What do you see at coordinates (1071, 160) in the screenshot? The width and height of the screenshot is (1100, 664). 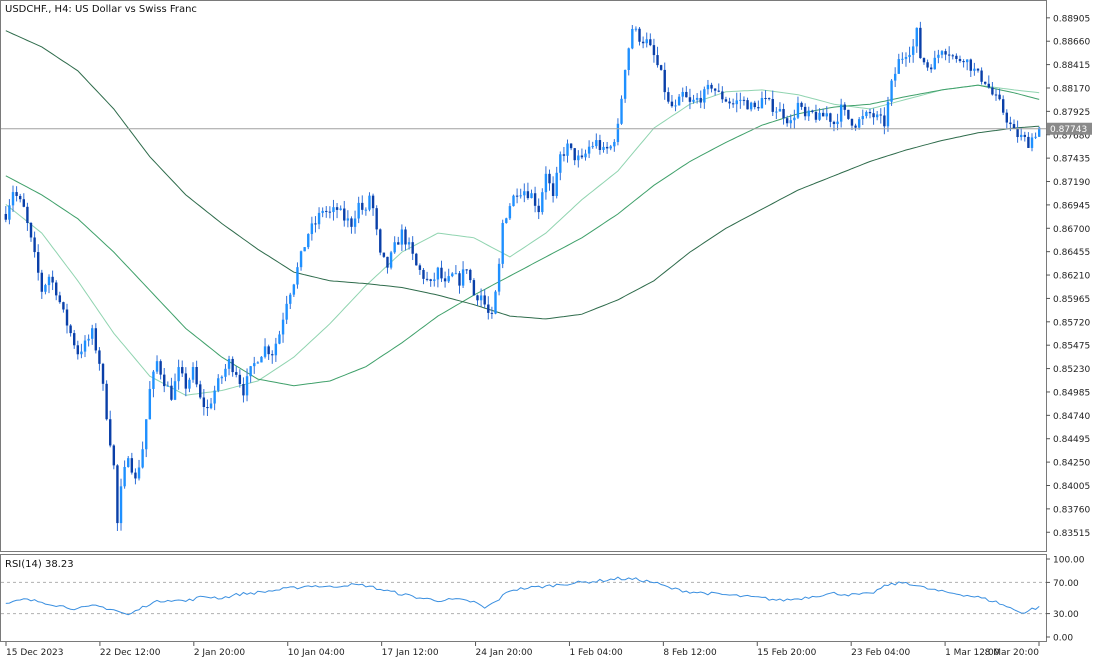 I see `price-axis-label: 0.87435` at bounding box center [1071, 160].